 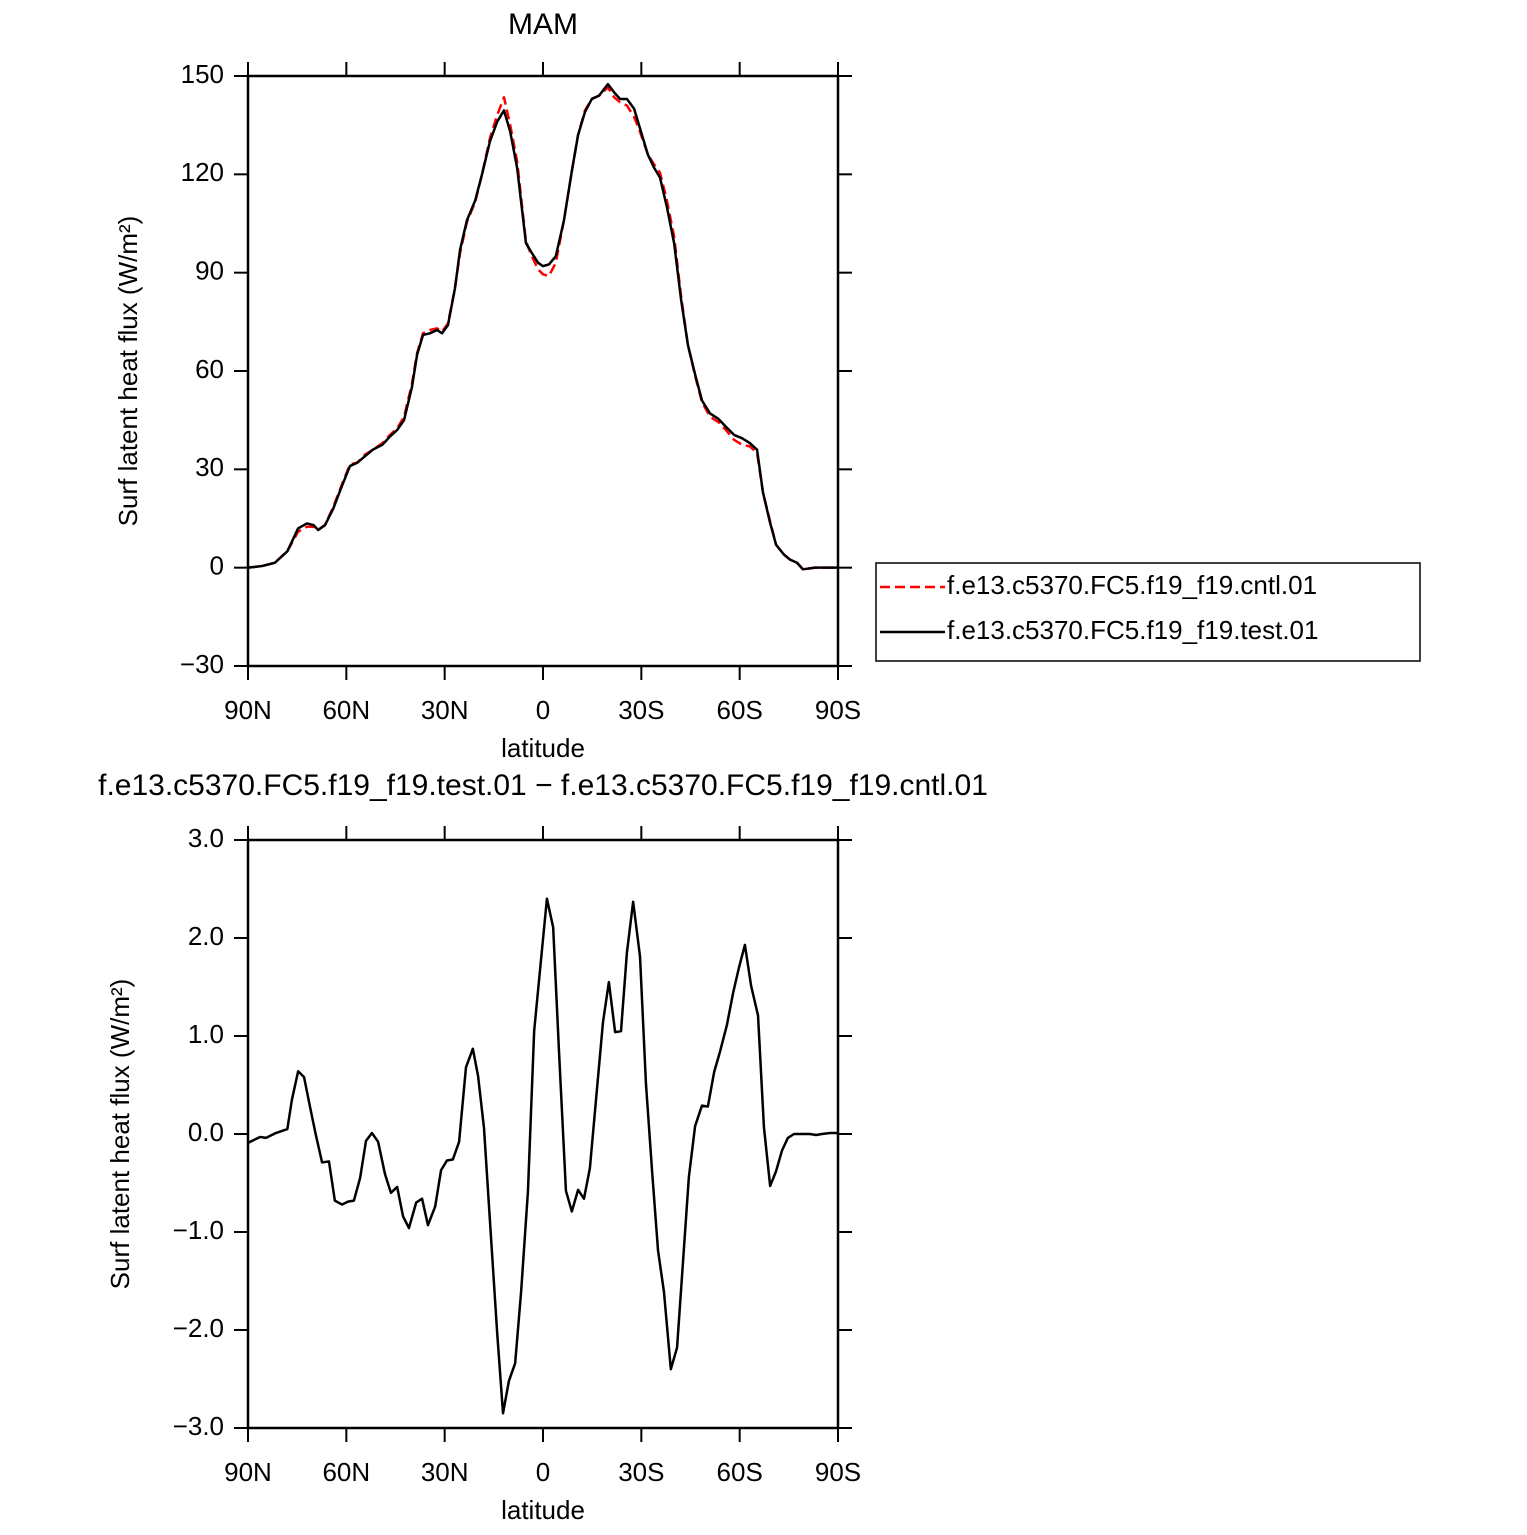 What do you see at coordinates (198, 1230) in the screenshot?
I see `y-tick-label: −1.0` at bounding box center [198, 1230].